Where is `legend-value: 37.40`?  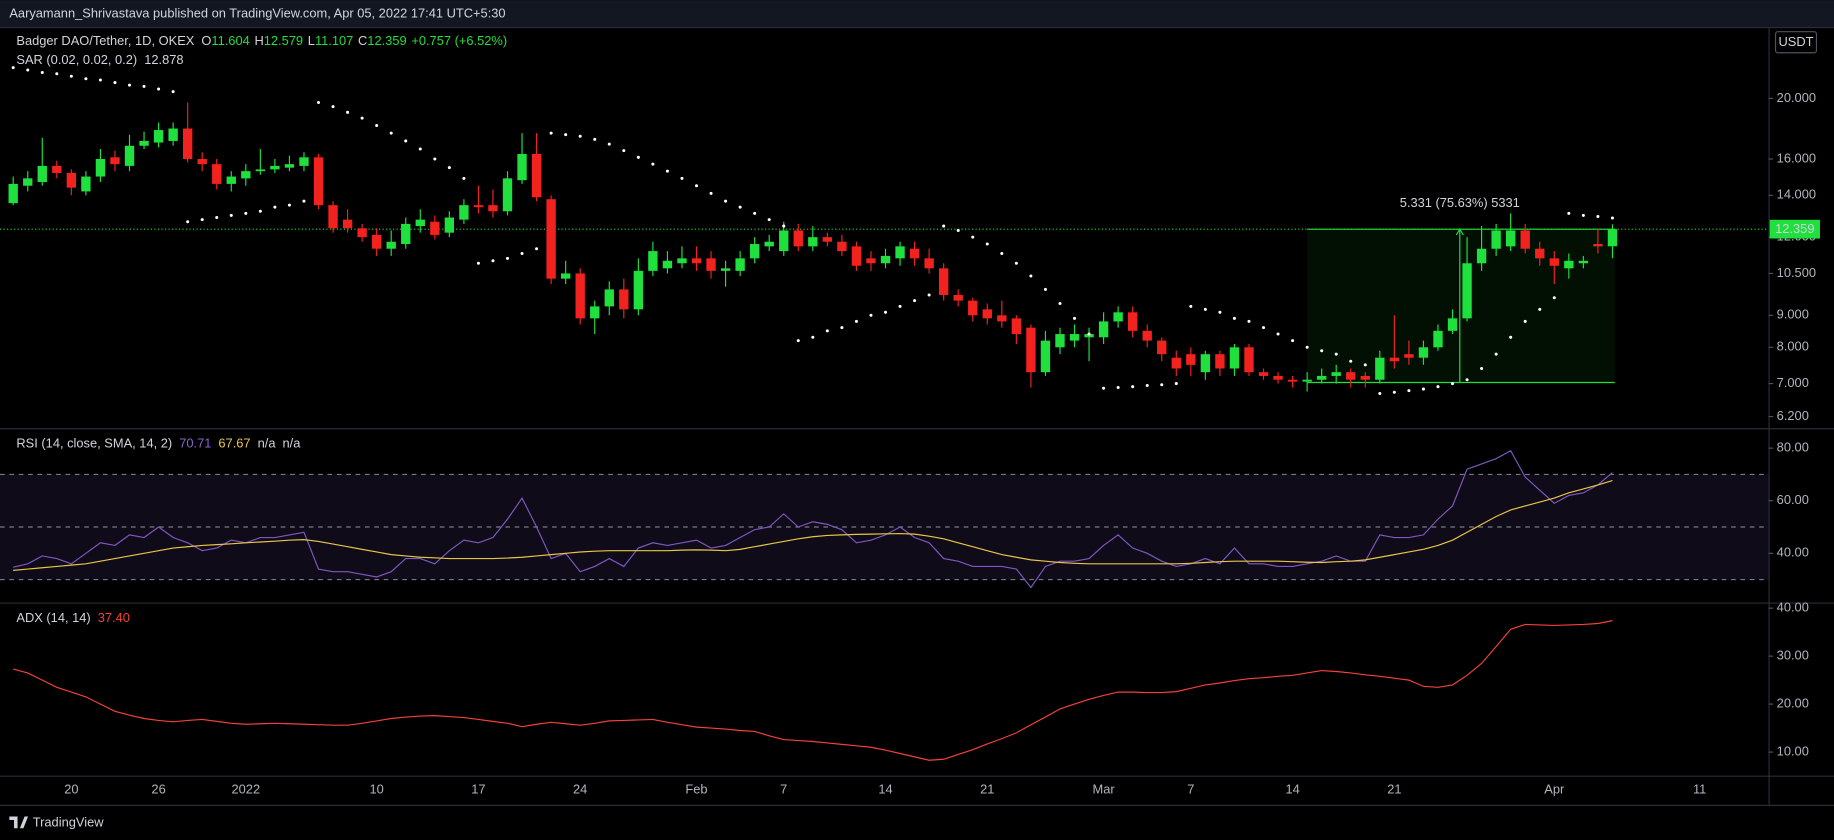
legend-value: 37.40 is located at coordinates (114, 617).